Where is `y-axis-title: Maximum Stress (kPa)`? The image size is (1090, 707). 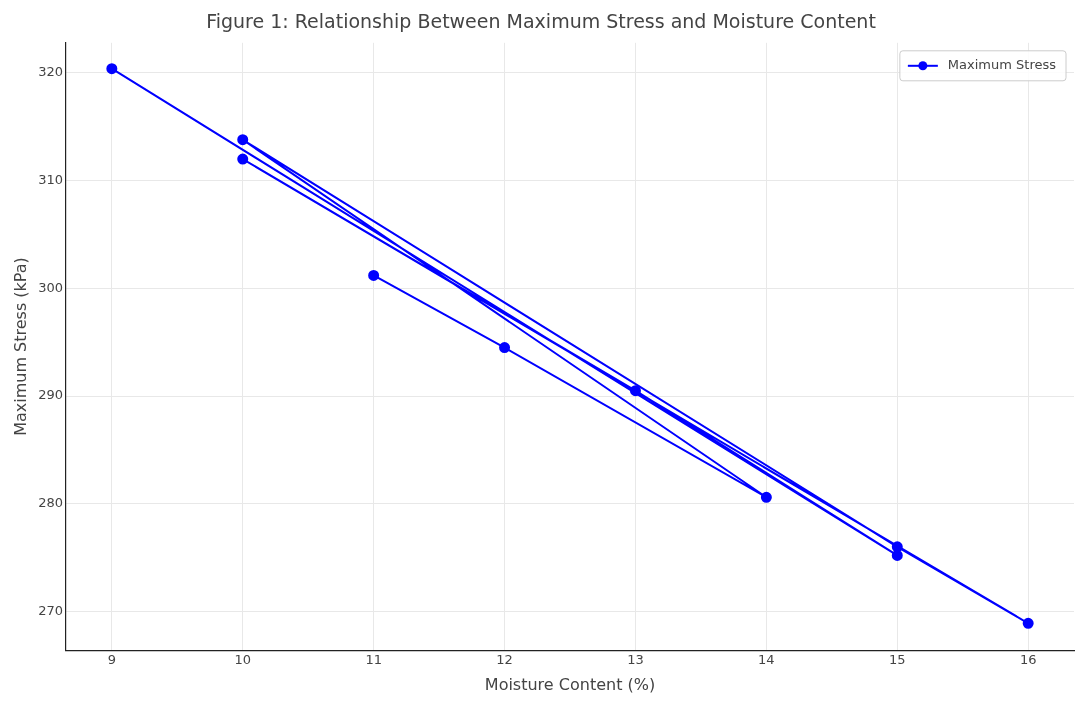
y-axis-title: Maximum Stress (kPa) is located at coordinates (20, 346).